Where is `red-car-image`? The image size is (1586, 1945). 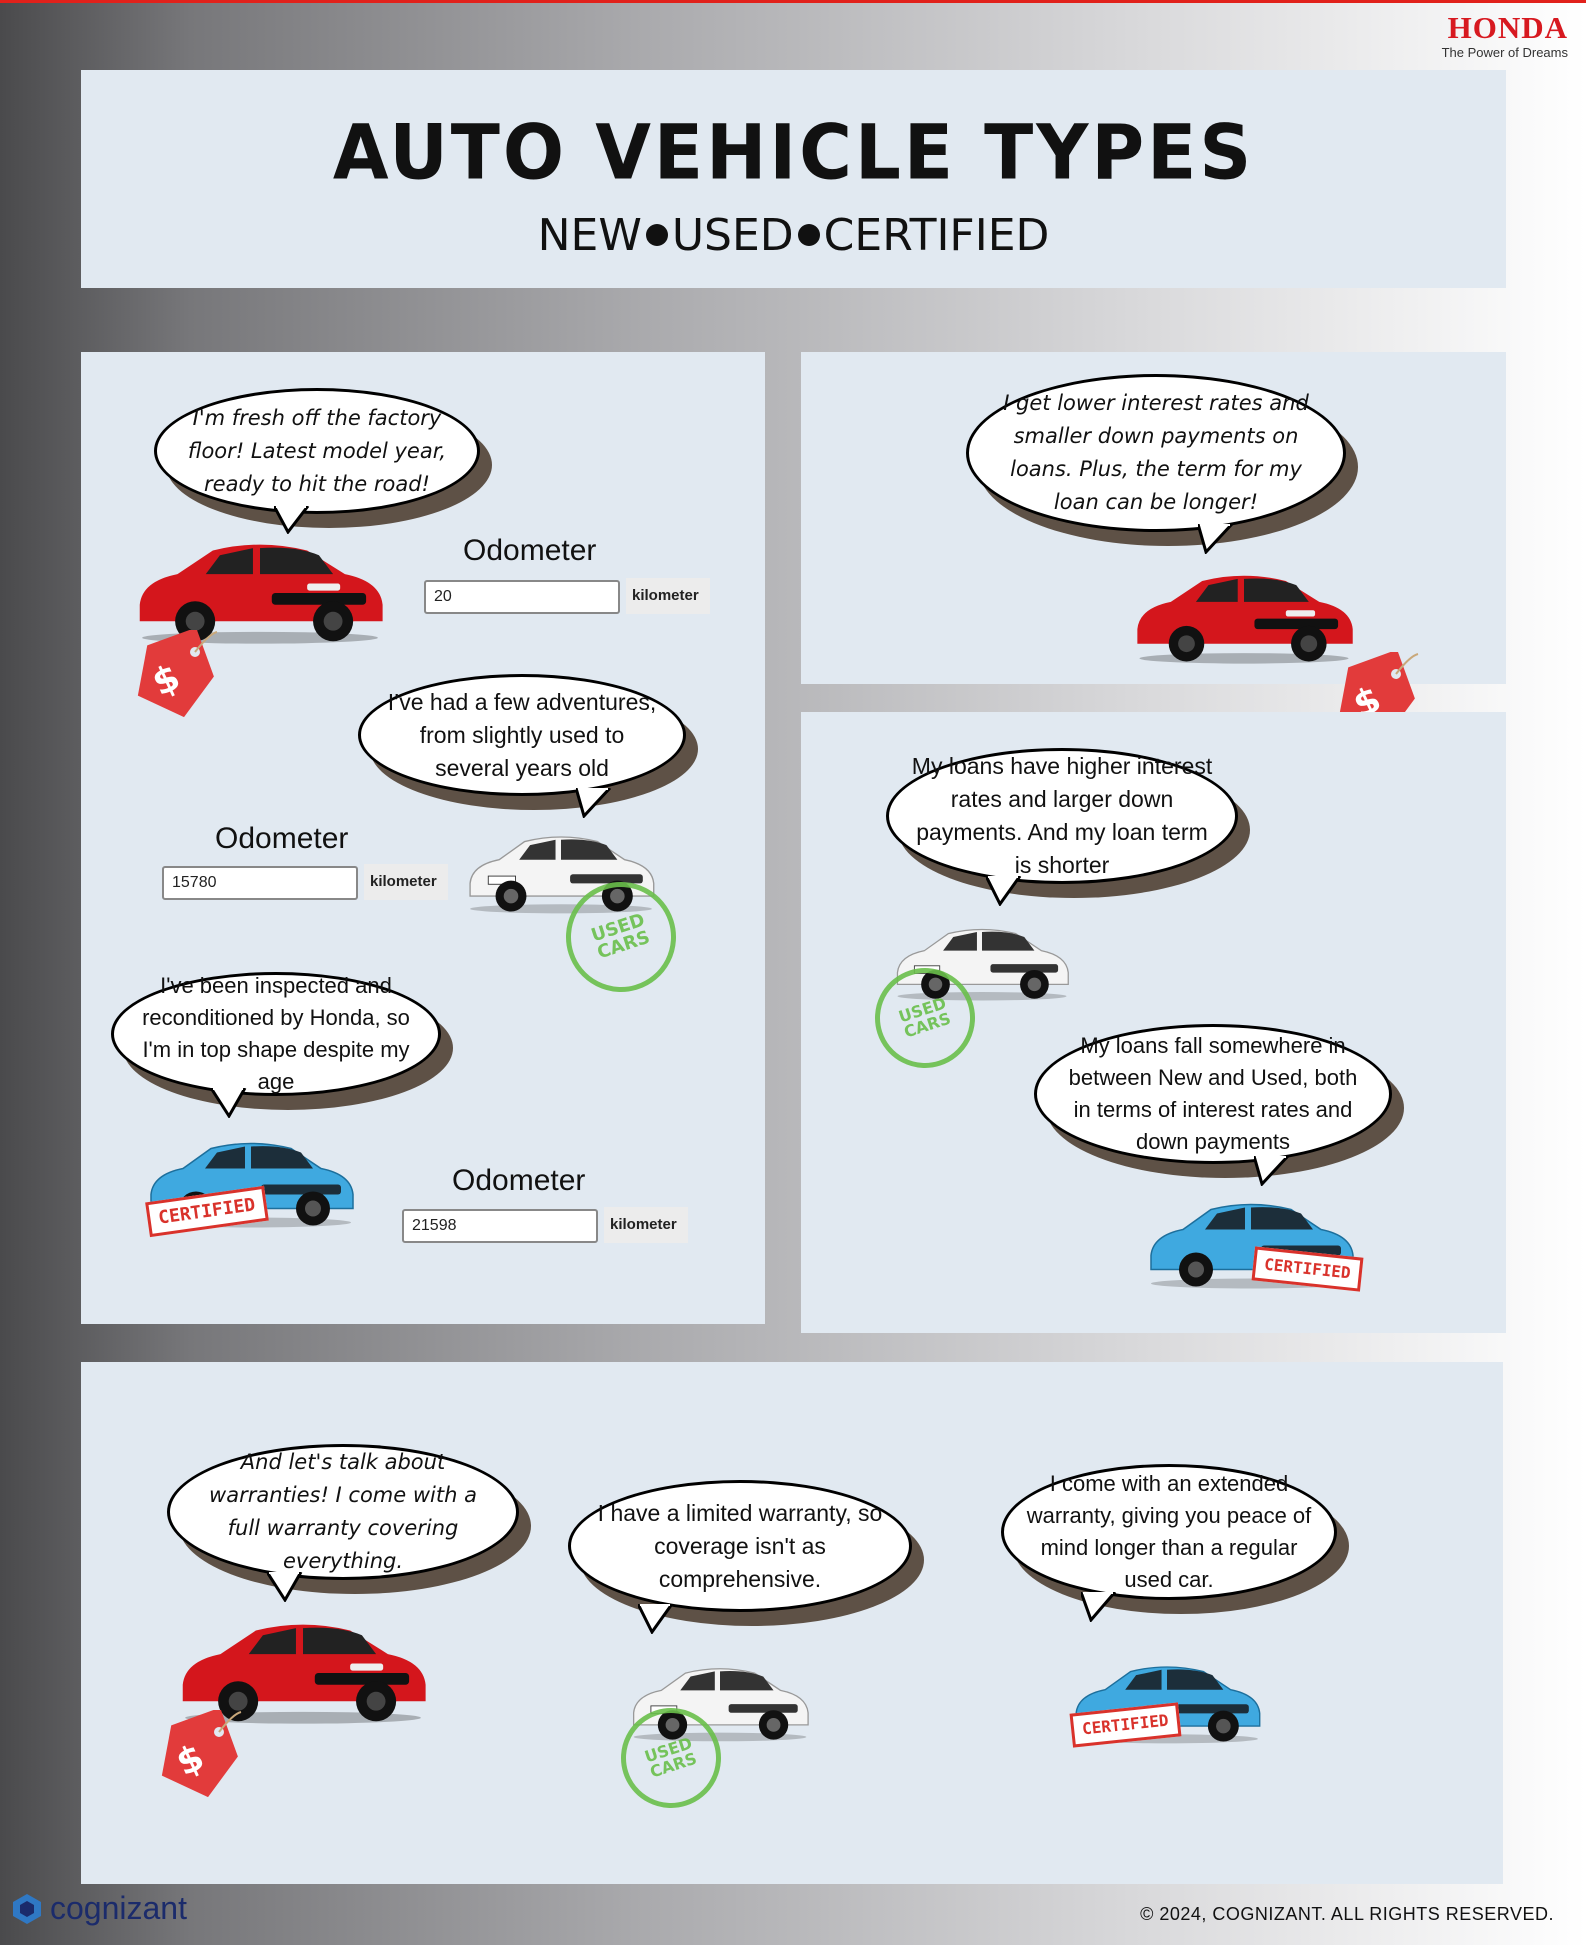
red-car-image is located at coordinates (1244, 616).